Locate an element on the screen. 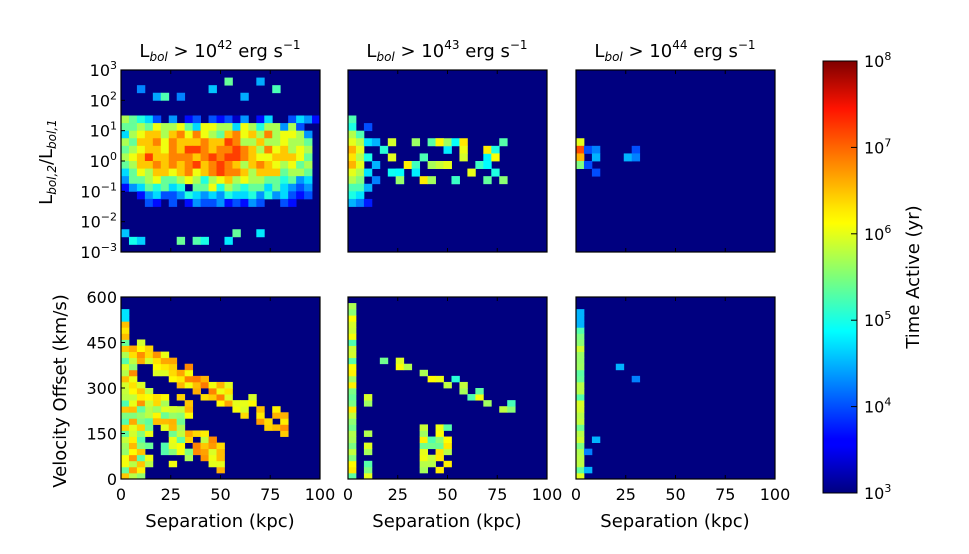 The image size is (969, 554). y-tick-label: 10−1 is located at coordinates (98, 190).